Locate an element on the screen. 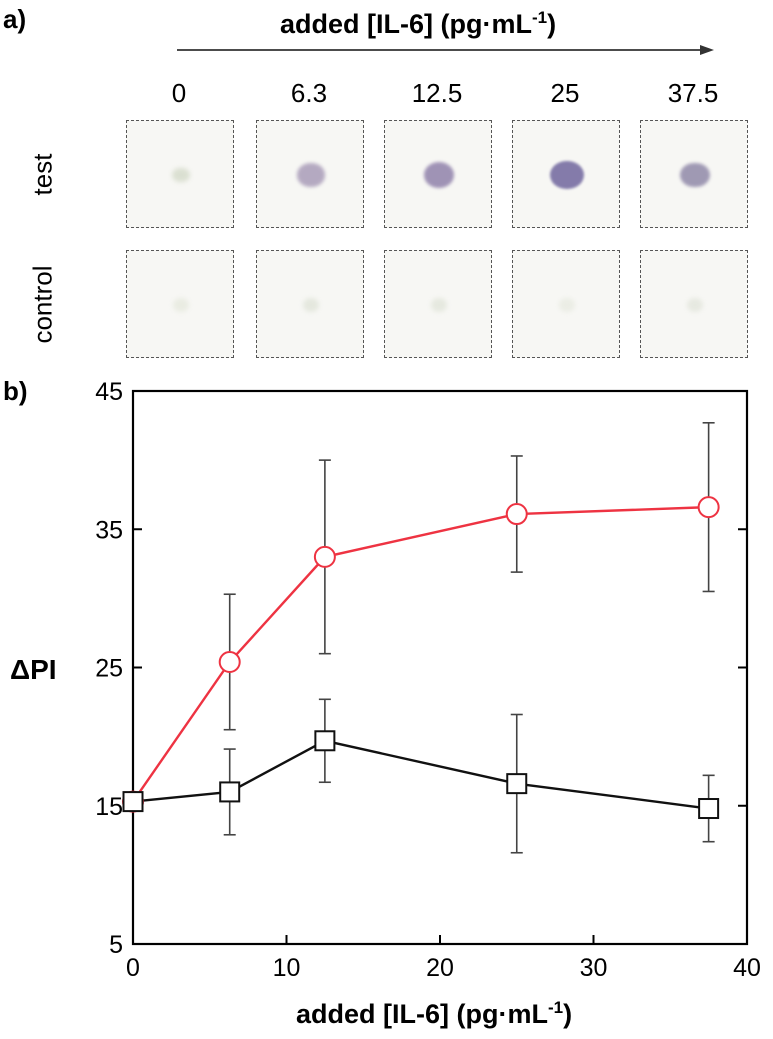 This screenshot has width=773, height=1039. y-tick-label: 45 is located at coordinates (109, 392).